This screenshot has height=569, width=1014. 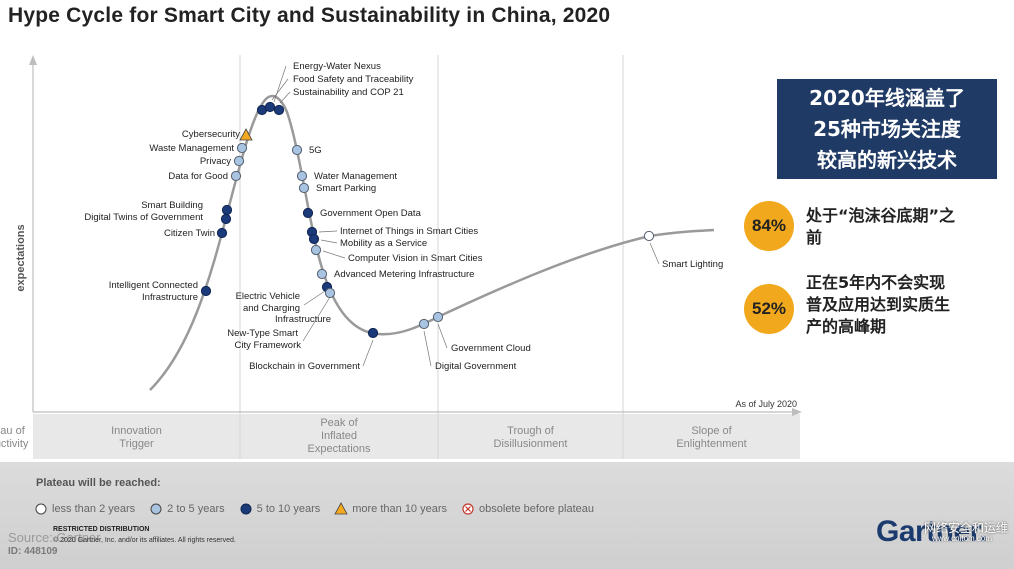 I want to click on technology-label: Privacy, so click(x=215, y=161).